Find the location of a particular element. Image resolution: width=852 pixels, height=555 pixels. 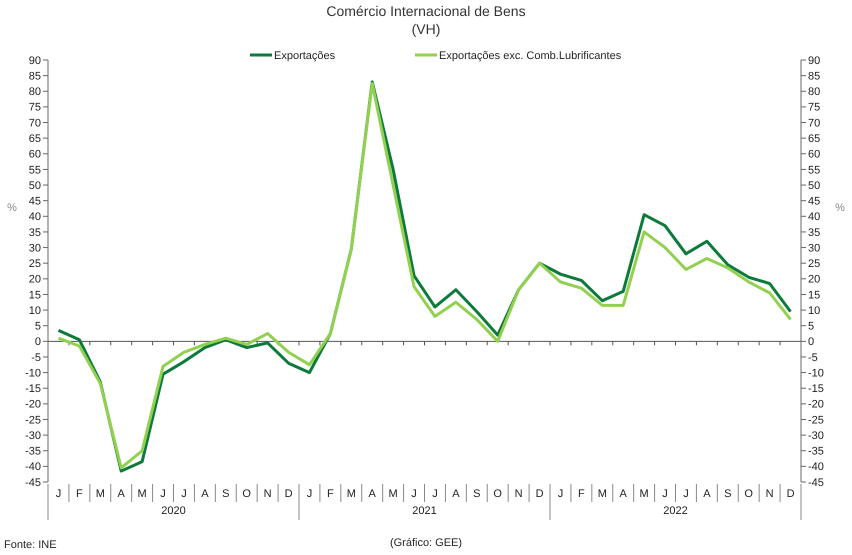

y2-tick-label: -30 is located at coordinates (816, 436).